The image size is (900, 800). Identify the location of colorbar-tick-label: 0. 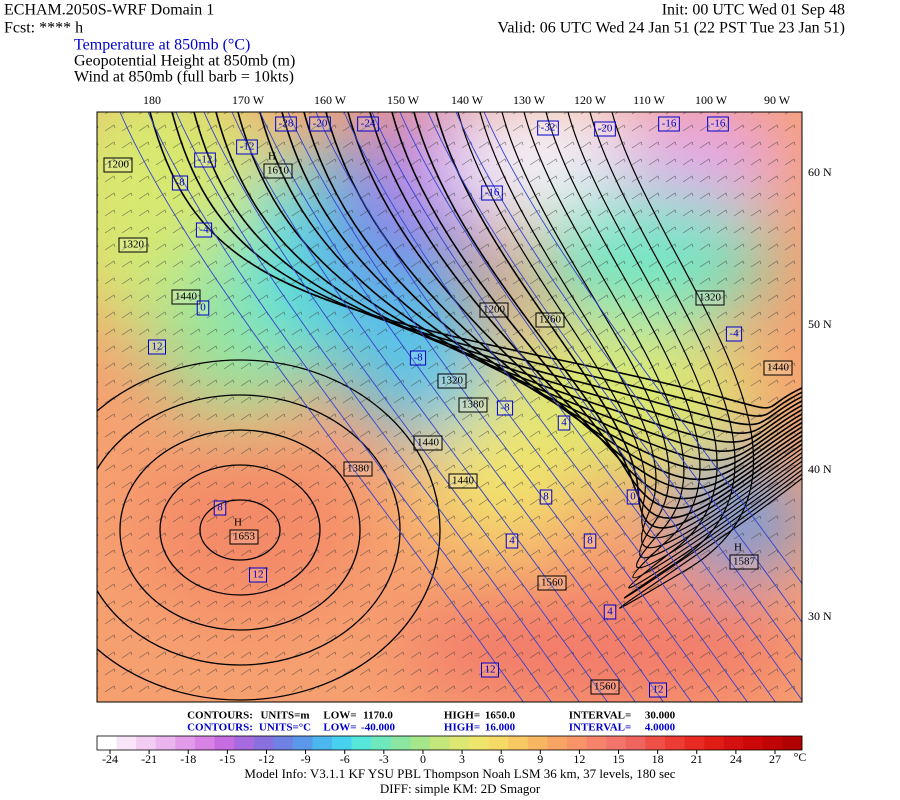
(423, 759).